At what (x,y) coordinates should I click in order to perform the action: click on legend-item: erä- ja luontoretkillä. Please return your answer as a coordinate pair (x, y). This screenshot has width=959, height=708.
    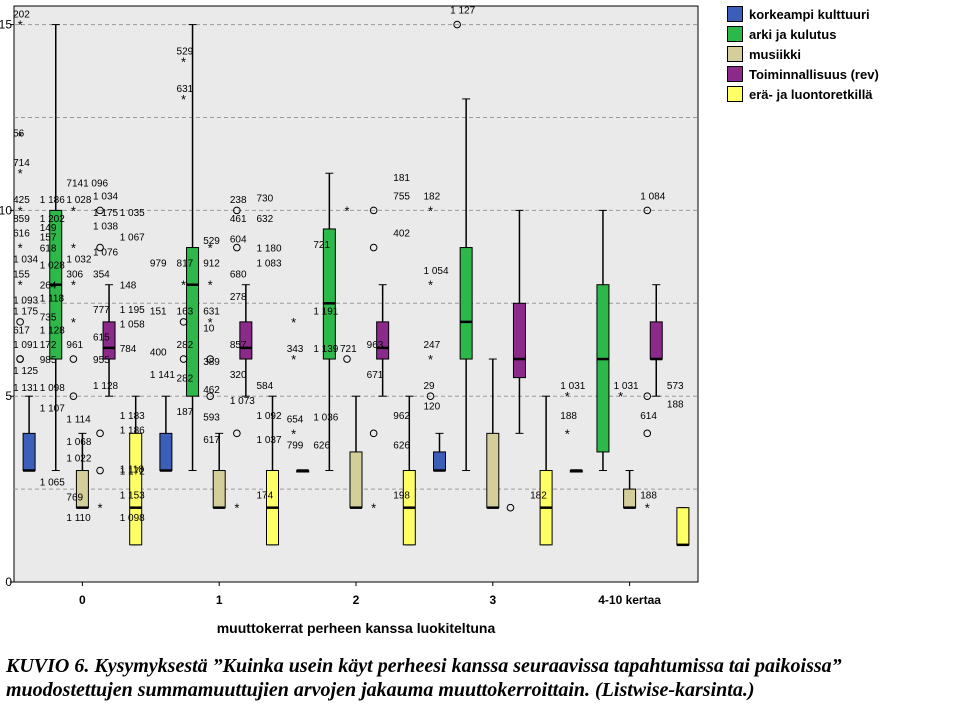
    Looking at the image, I should click on (841, 94).